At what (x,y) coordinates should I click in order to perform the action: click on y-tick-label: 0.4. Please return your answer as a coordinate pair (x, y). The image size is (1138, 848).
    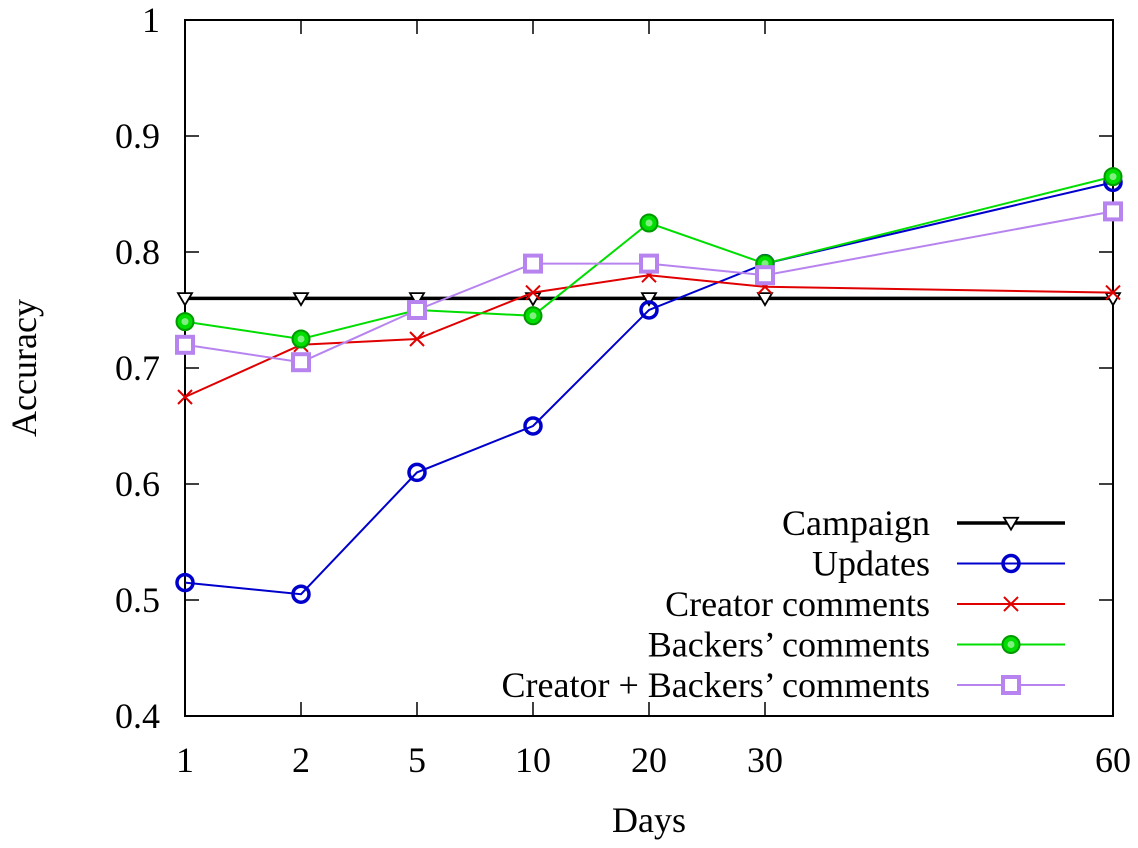
    Looking at the image, I should click on (137, 716).